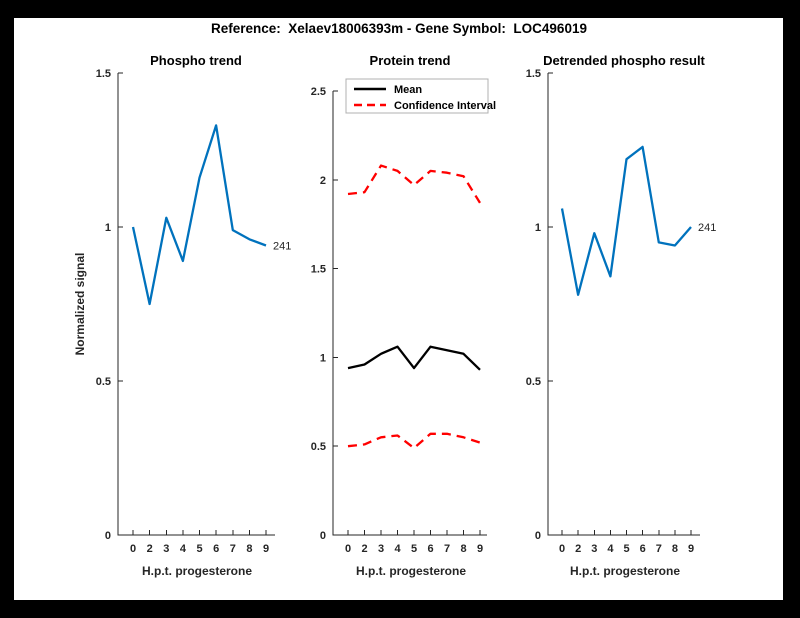 Image resolution: width=800 pixels, height=618 pixels. What do you see at coordinates (318, 92) in the screenshot?
I see `y-tick-label: 2.5` at bounding box center [318, 92].